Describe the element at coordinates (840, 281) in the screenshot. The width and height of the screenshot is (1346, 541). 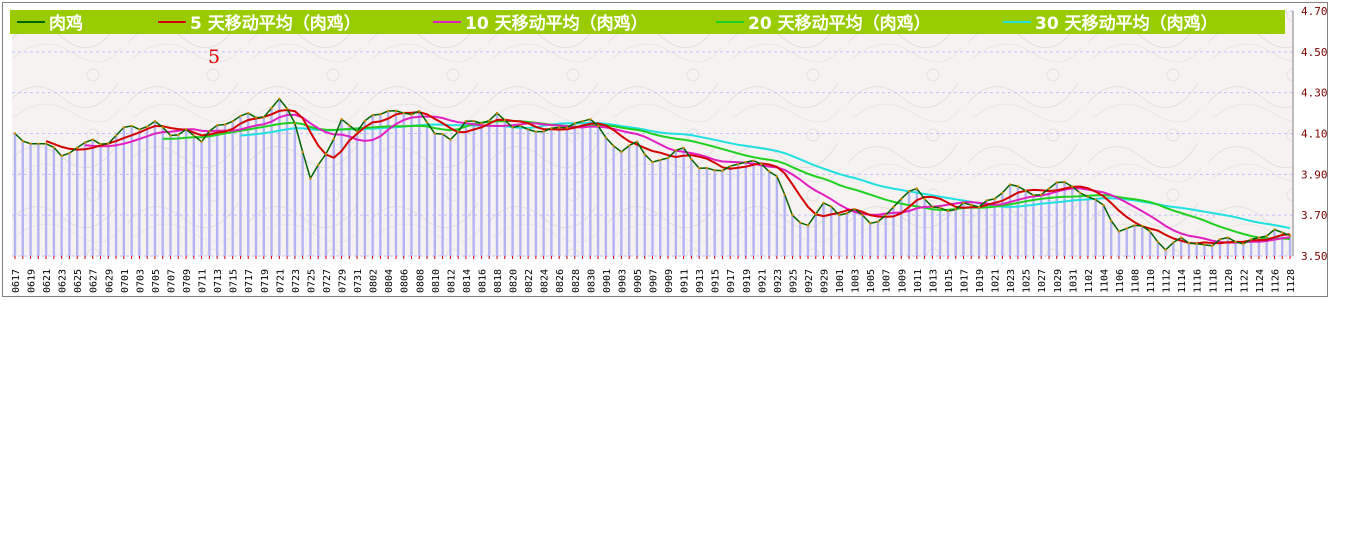
I see `x-tick-label: 1001` at that location.